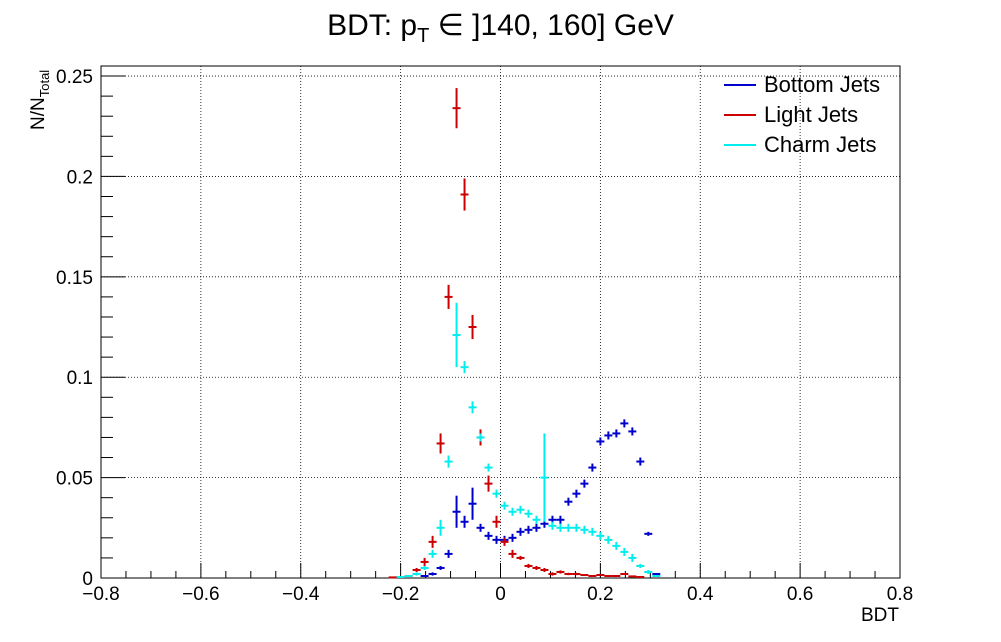 This screenshot has width=1001, height=642. Describe the element at coordinates (900, 594) in the screenshot. I see `x-tick-label: 0.8` at that location.